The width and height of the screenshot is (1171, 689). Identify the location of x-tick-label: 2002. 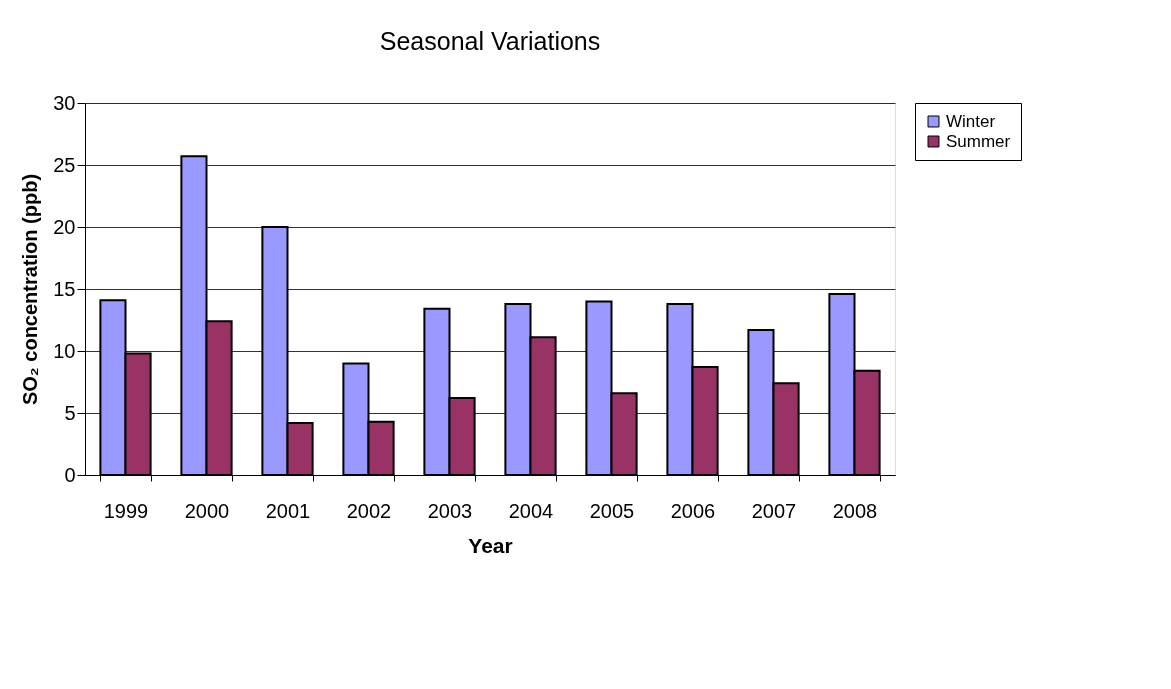
(369, 510).